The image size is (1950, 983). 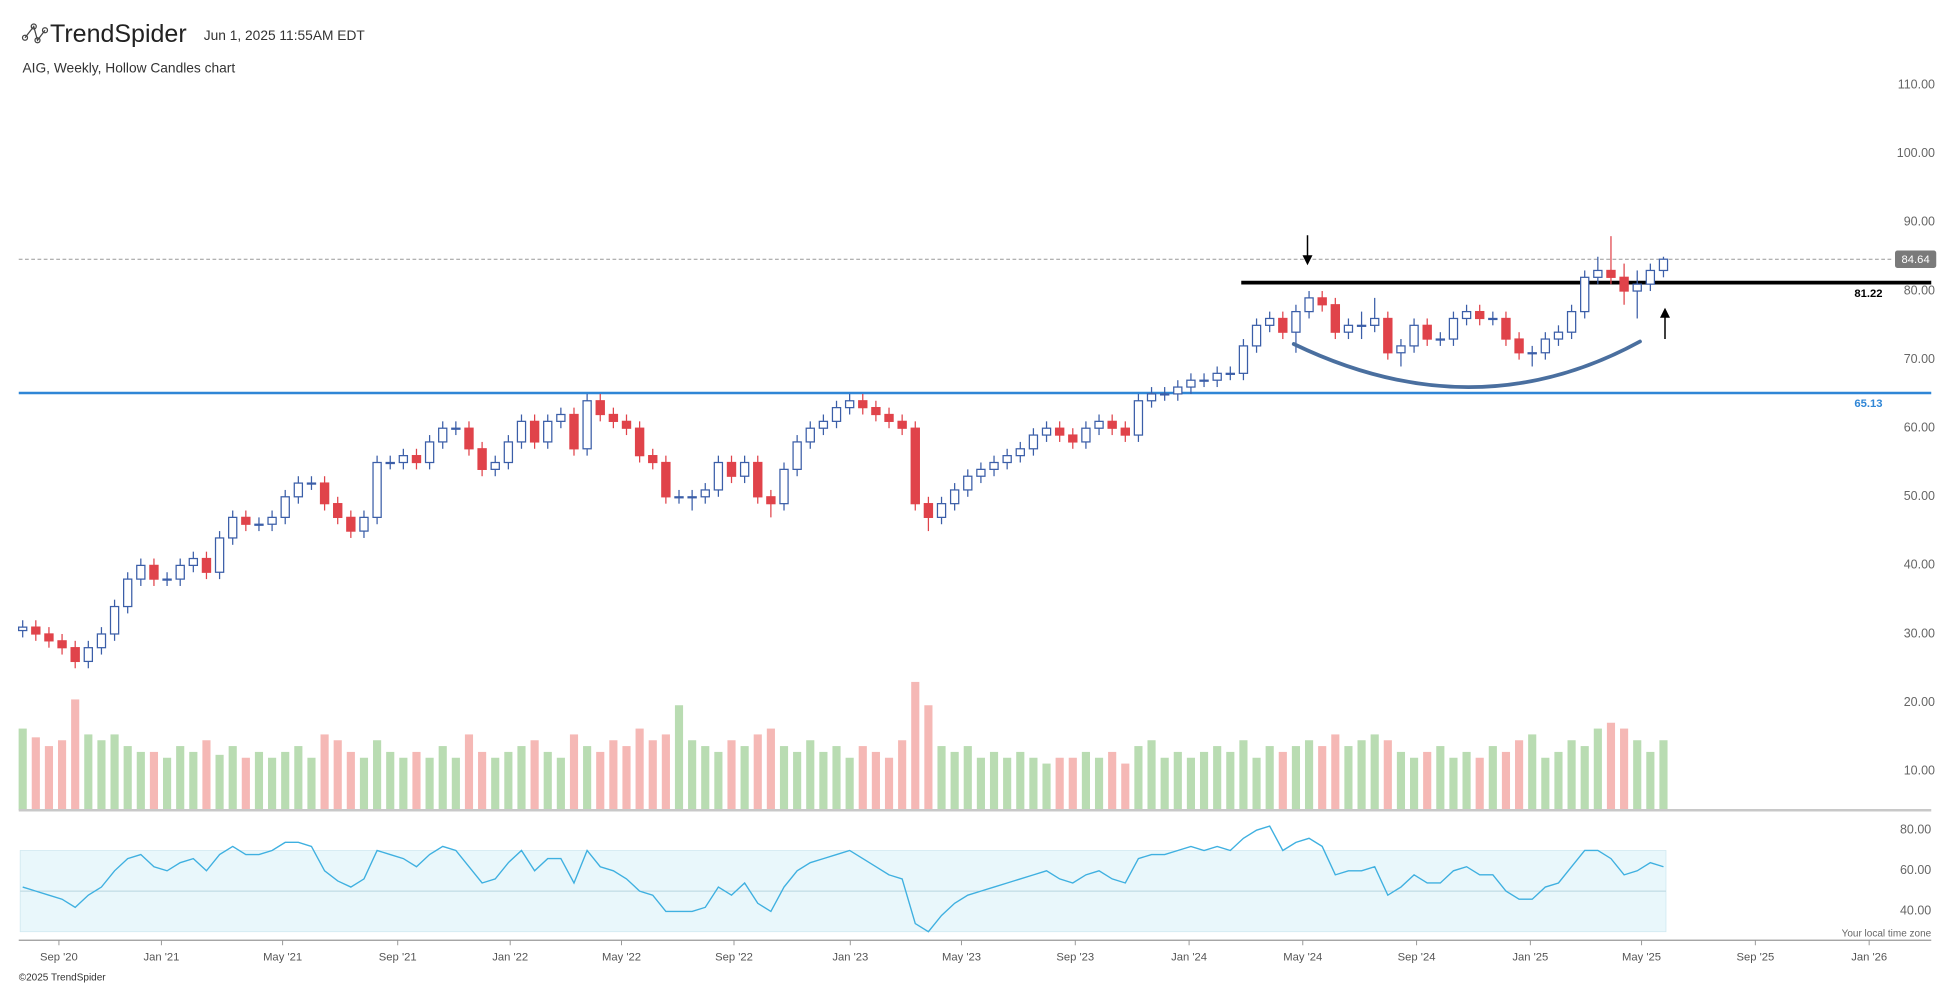 What do you see at coordinates (1755, 958) in the screenshot?
I see `x-tick-label: Sep '25` at bounding box center [1755, 958].